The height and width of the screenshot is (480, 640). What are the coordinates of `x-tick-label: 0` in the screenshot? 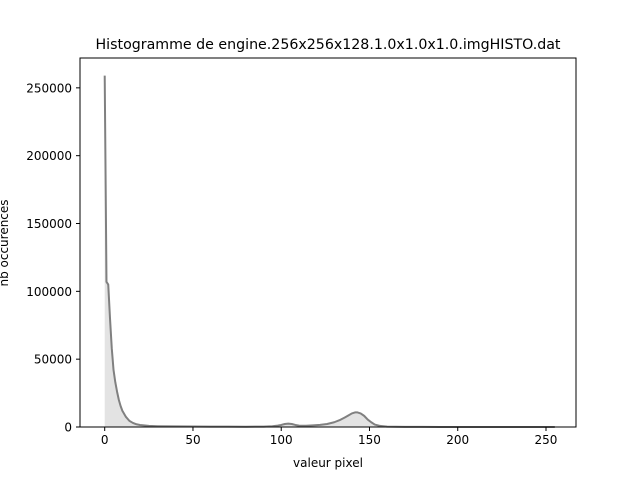 It's located at (105, 440).